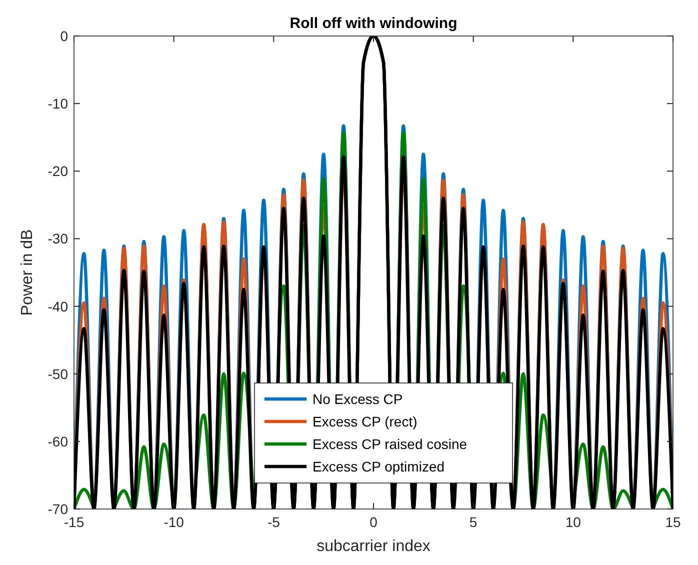 The width and height of the screenshot is (698, 565). Describe the element at coordinates (58, 104) in the screenshot. I see `y-tick-label: -10` at that location.